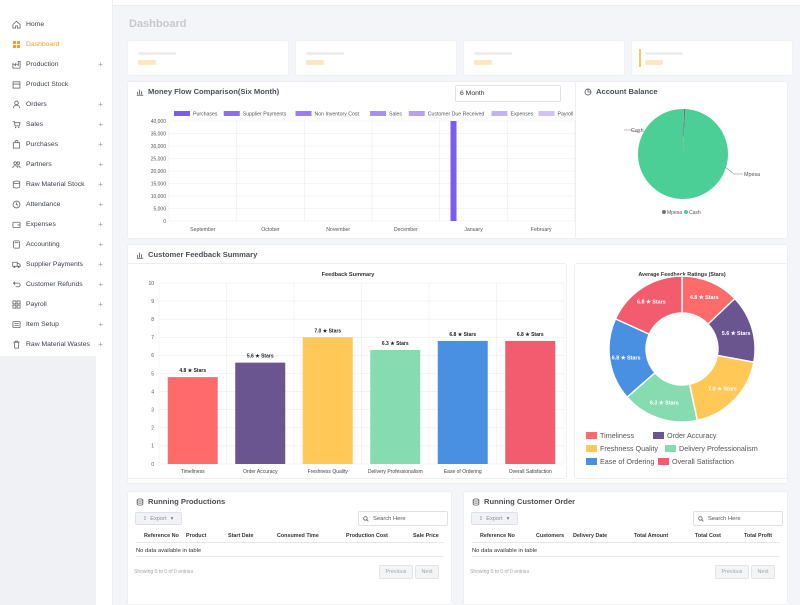 Image resolution: width=800 pixels, height=605 pixels. What do you see at coordinates (56, 304) in the screenshot?
I see `sidebar-item-payroll: Payroll +` at bounding box center [56, 304].